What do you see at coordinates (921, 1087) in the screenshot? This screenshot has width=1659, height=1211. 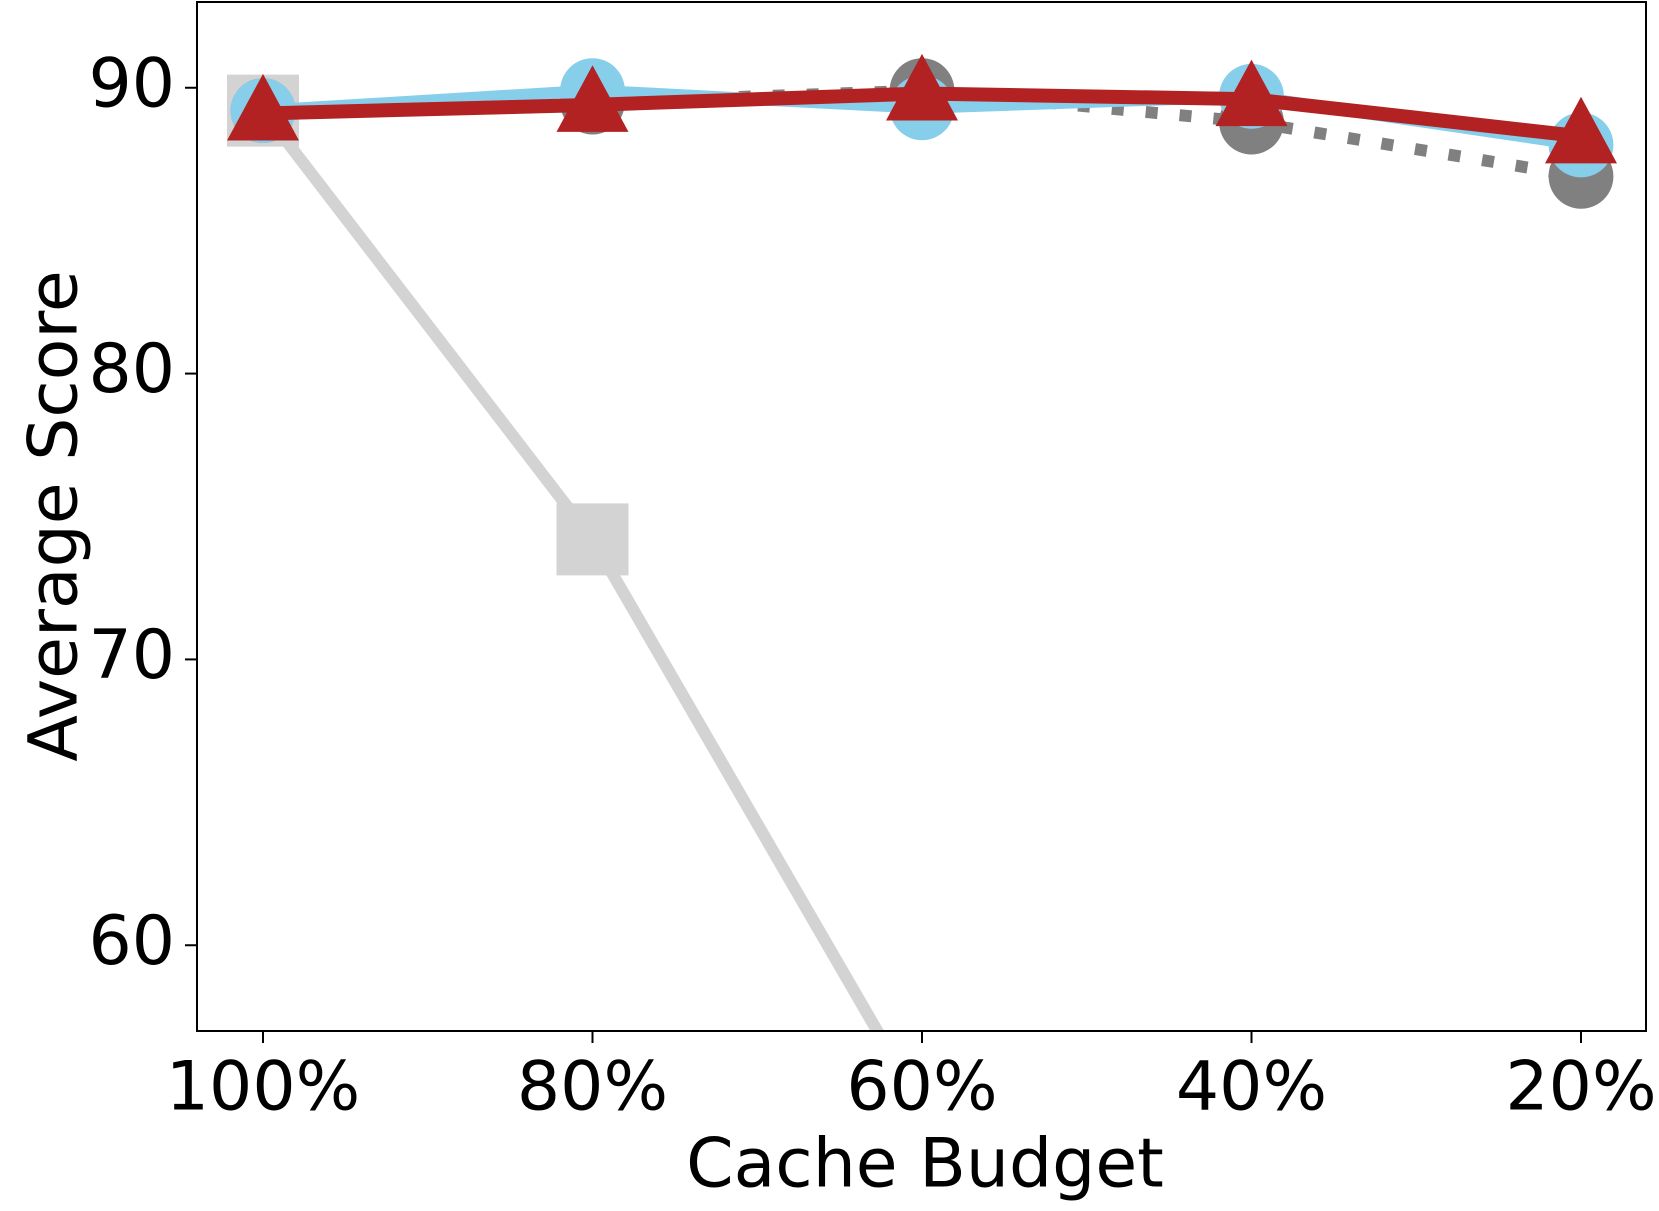 I see `x-tick-label: 60%` at bounding box center [921, 1087].